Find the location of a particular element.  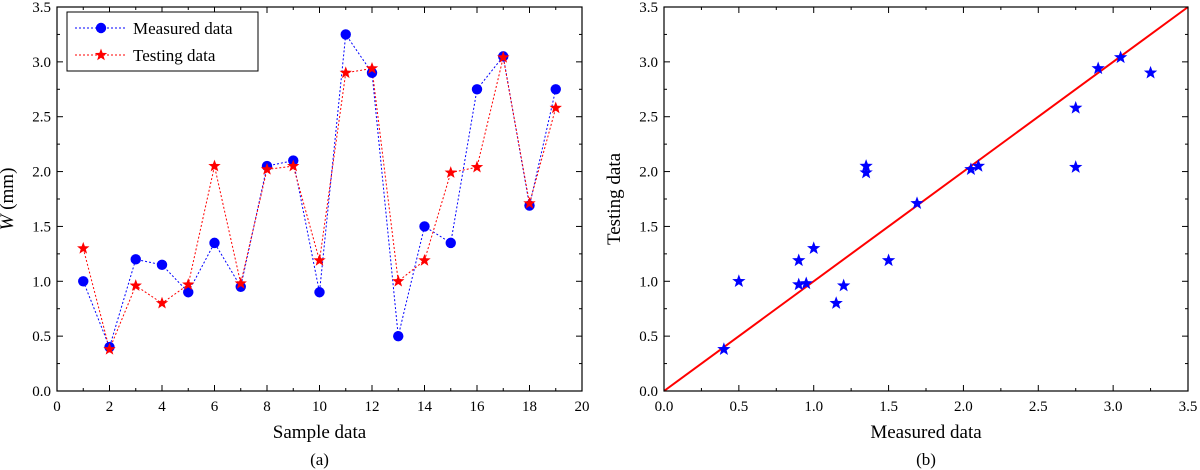

a-y-tick-label: 3.0 is located at coordinates (41, 63).